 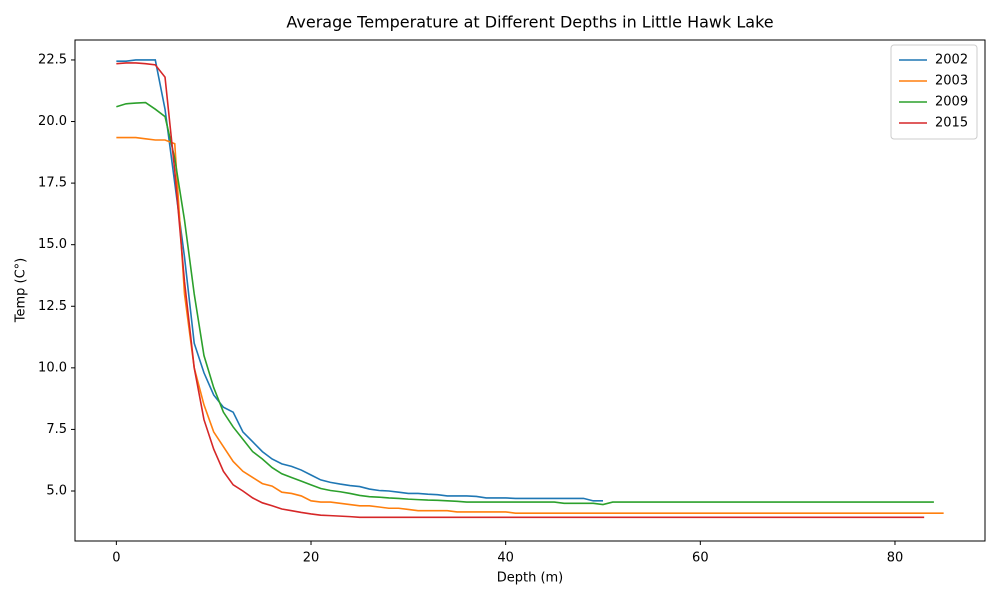 I want to click on x-axis-label: Depth (m), so click(x=530, y=578).